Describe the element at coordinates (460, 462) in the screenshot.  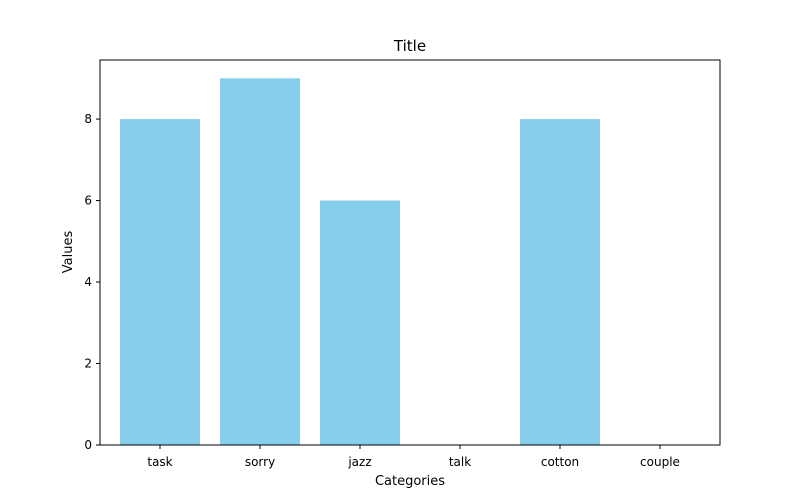
I see `x-tick-label: talk` at that location.